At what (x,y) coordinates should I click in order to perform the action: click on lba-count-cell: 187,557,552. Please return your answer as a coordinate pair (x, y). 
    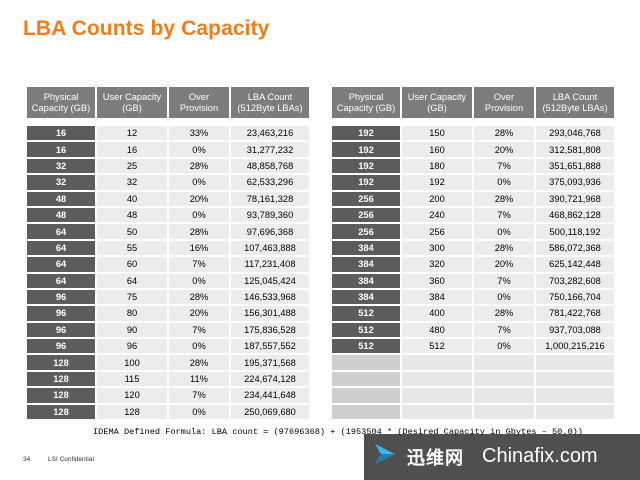
    Looking at the image, I should click on (270, 346).